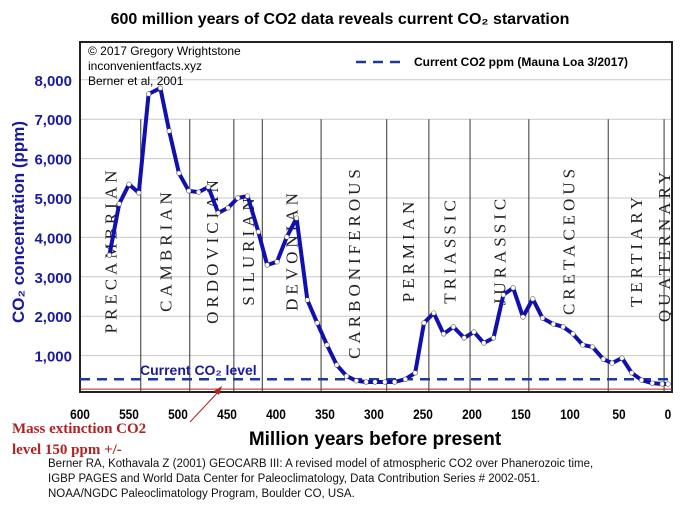 Image resolution: width=680 pixels, height=507 pixels. What do you see at coordinates (218, 390) in the screenshot?
I see `arrow-head-icon` at bounding box center [218, 390].